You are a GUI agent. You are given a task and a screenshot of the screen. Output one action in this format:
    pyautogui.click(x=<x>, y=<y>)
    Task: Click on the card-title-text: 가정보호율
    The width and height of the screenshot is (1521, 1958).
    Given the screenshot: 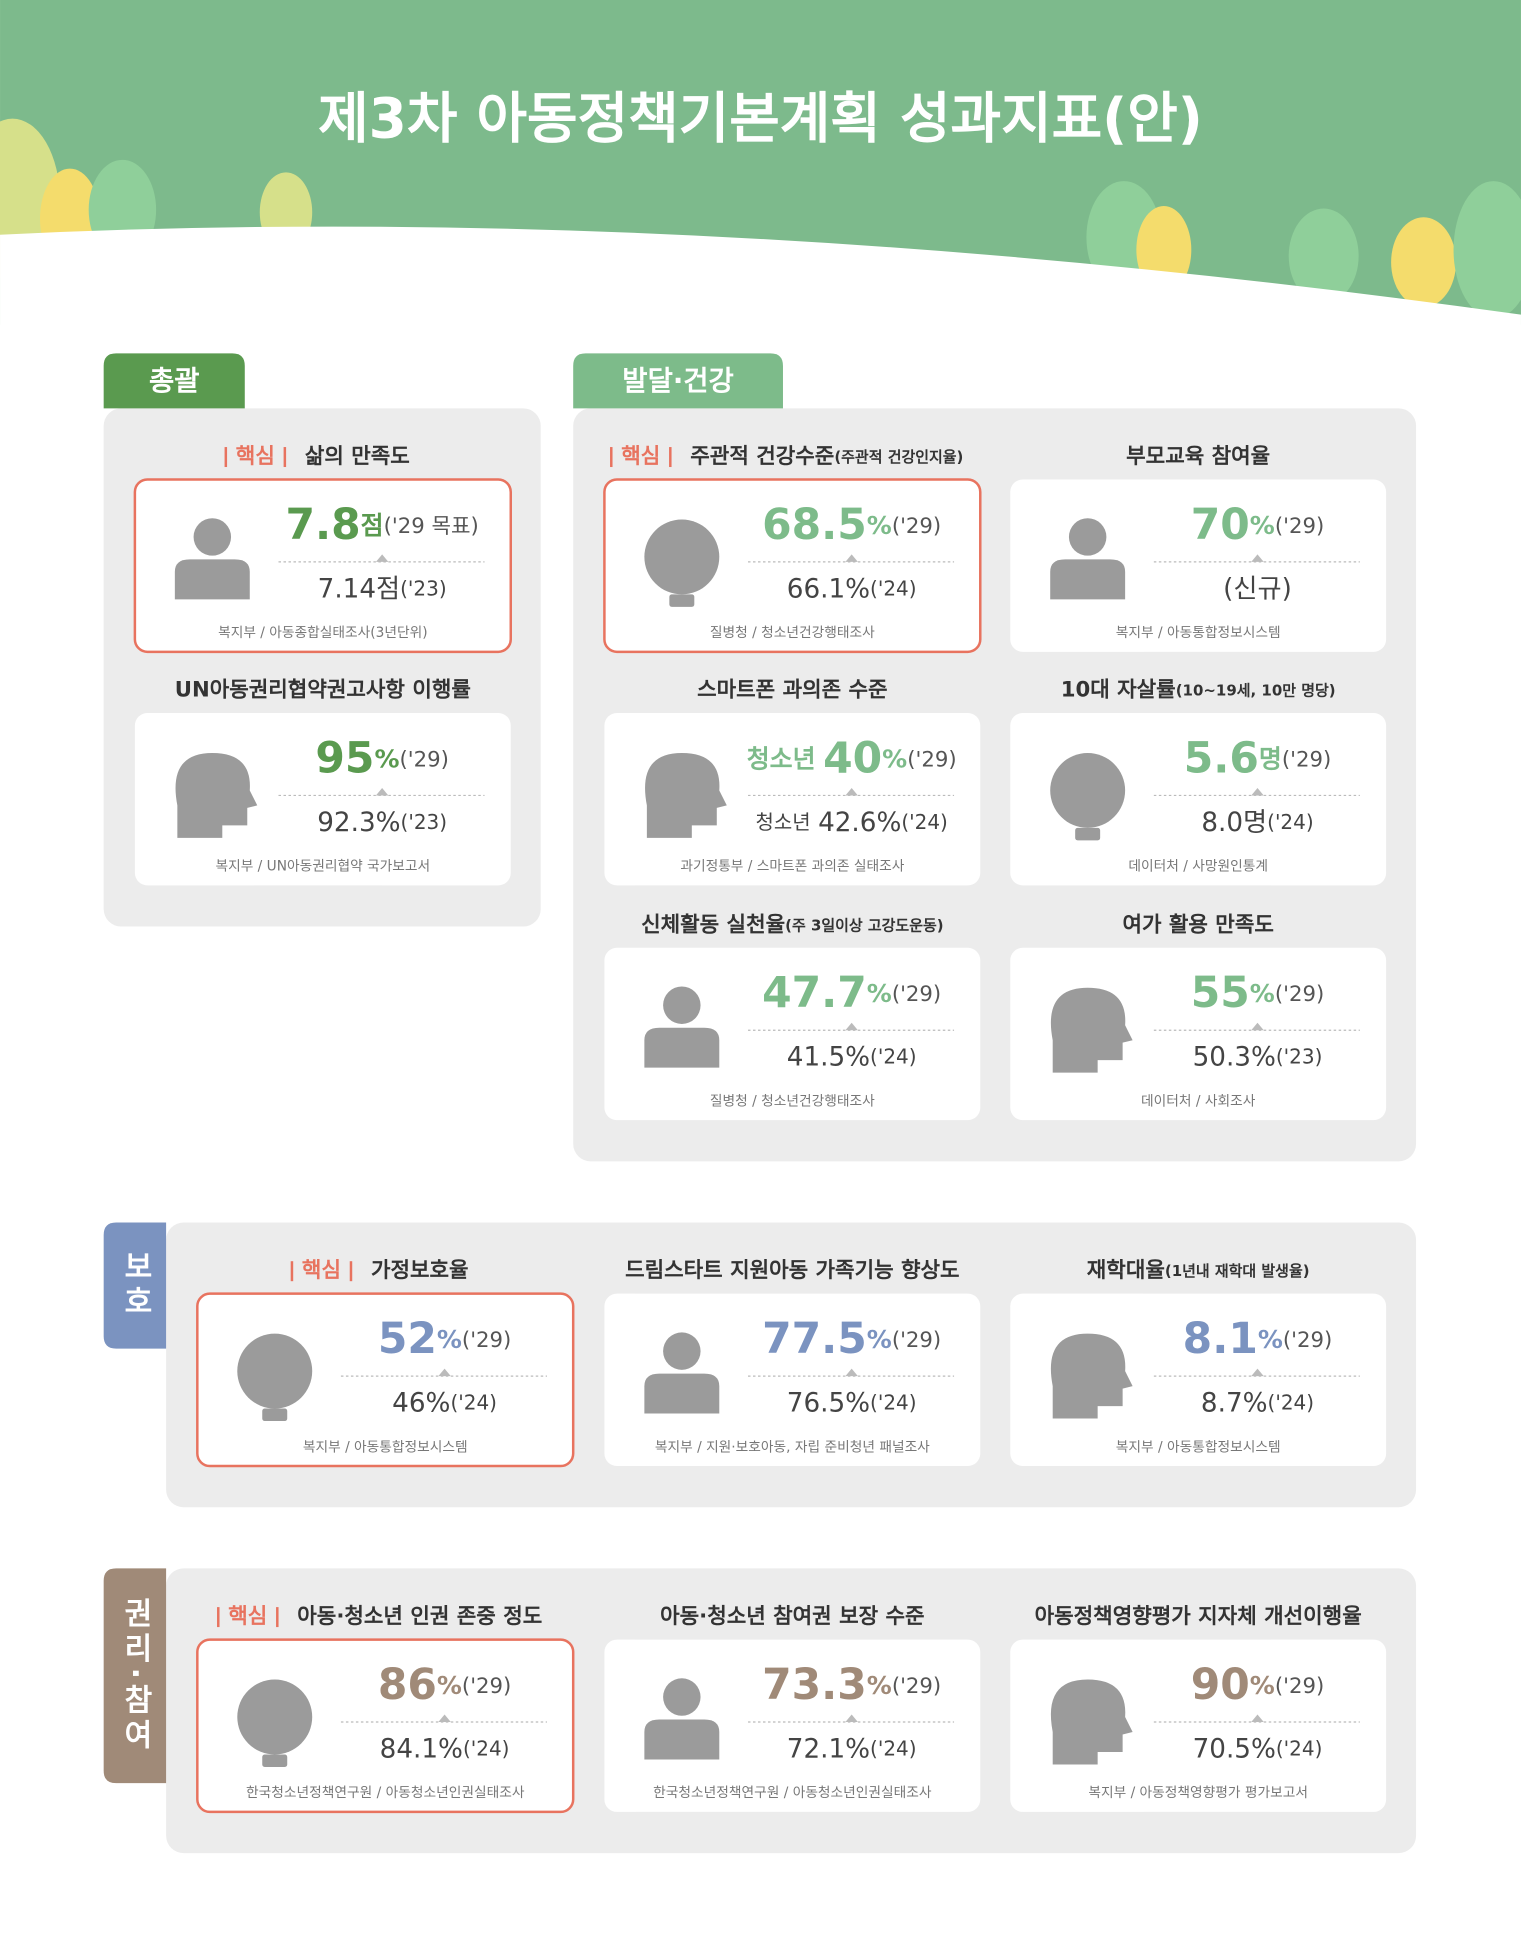 What is the action you would take?
    pyautogui.click(x=420, y=1270)
    